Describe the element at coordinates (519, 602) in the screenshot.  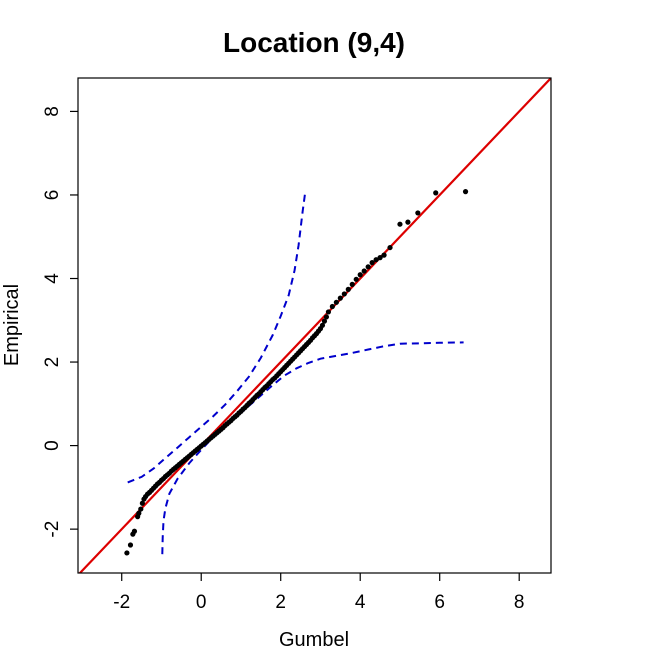
I see `x-tick-label: 8` at that location.